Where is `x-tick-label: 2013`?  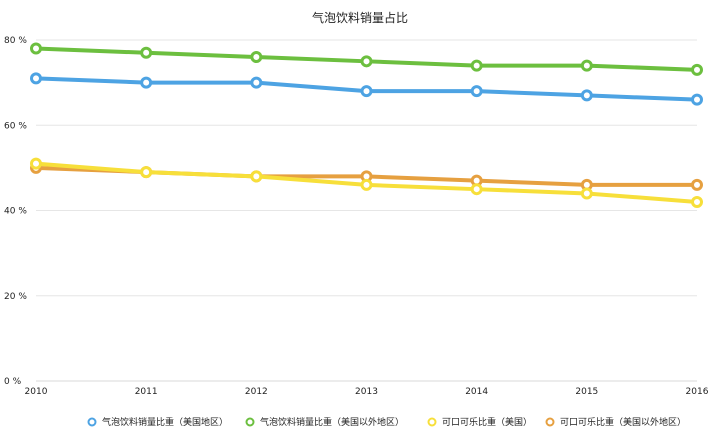 x-tick-label: 2013 is located at coordinates (366, 392).